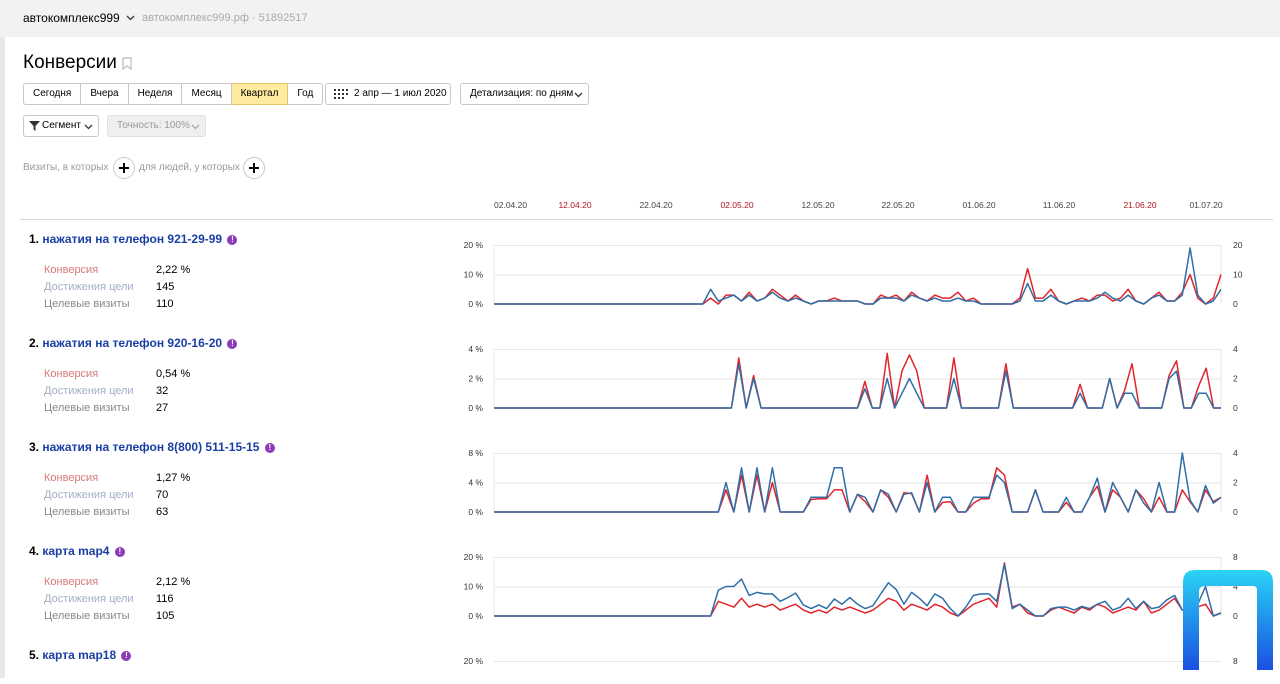  What do you see at coordinates (978, 205) in the screenshot?
I see `timeline-tick-label: 01.06.20` at bounding box center [978, 205].